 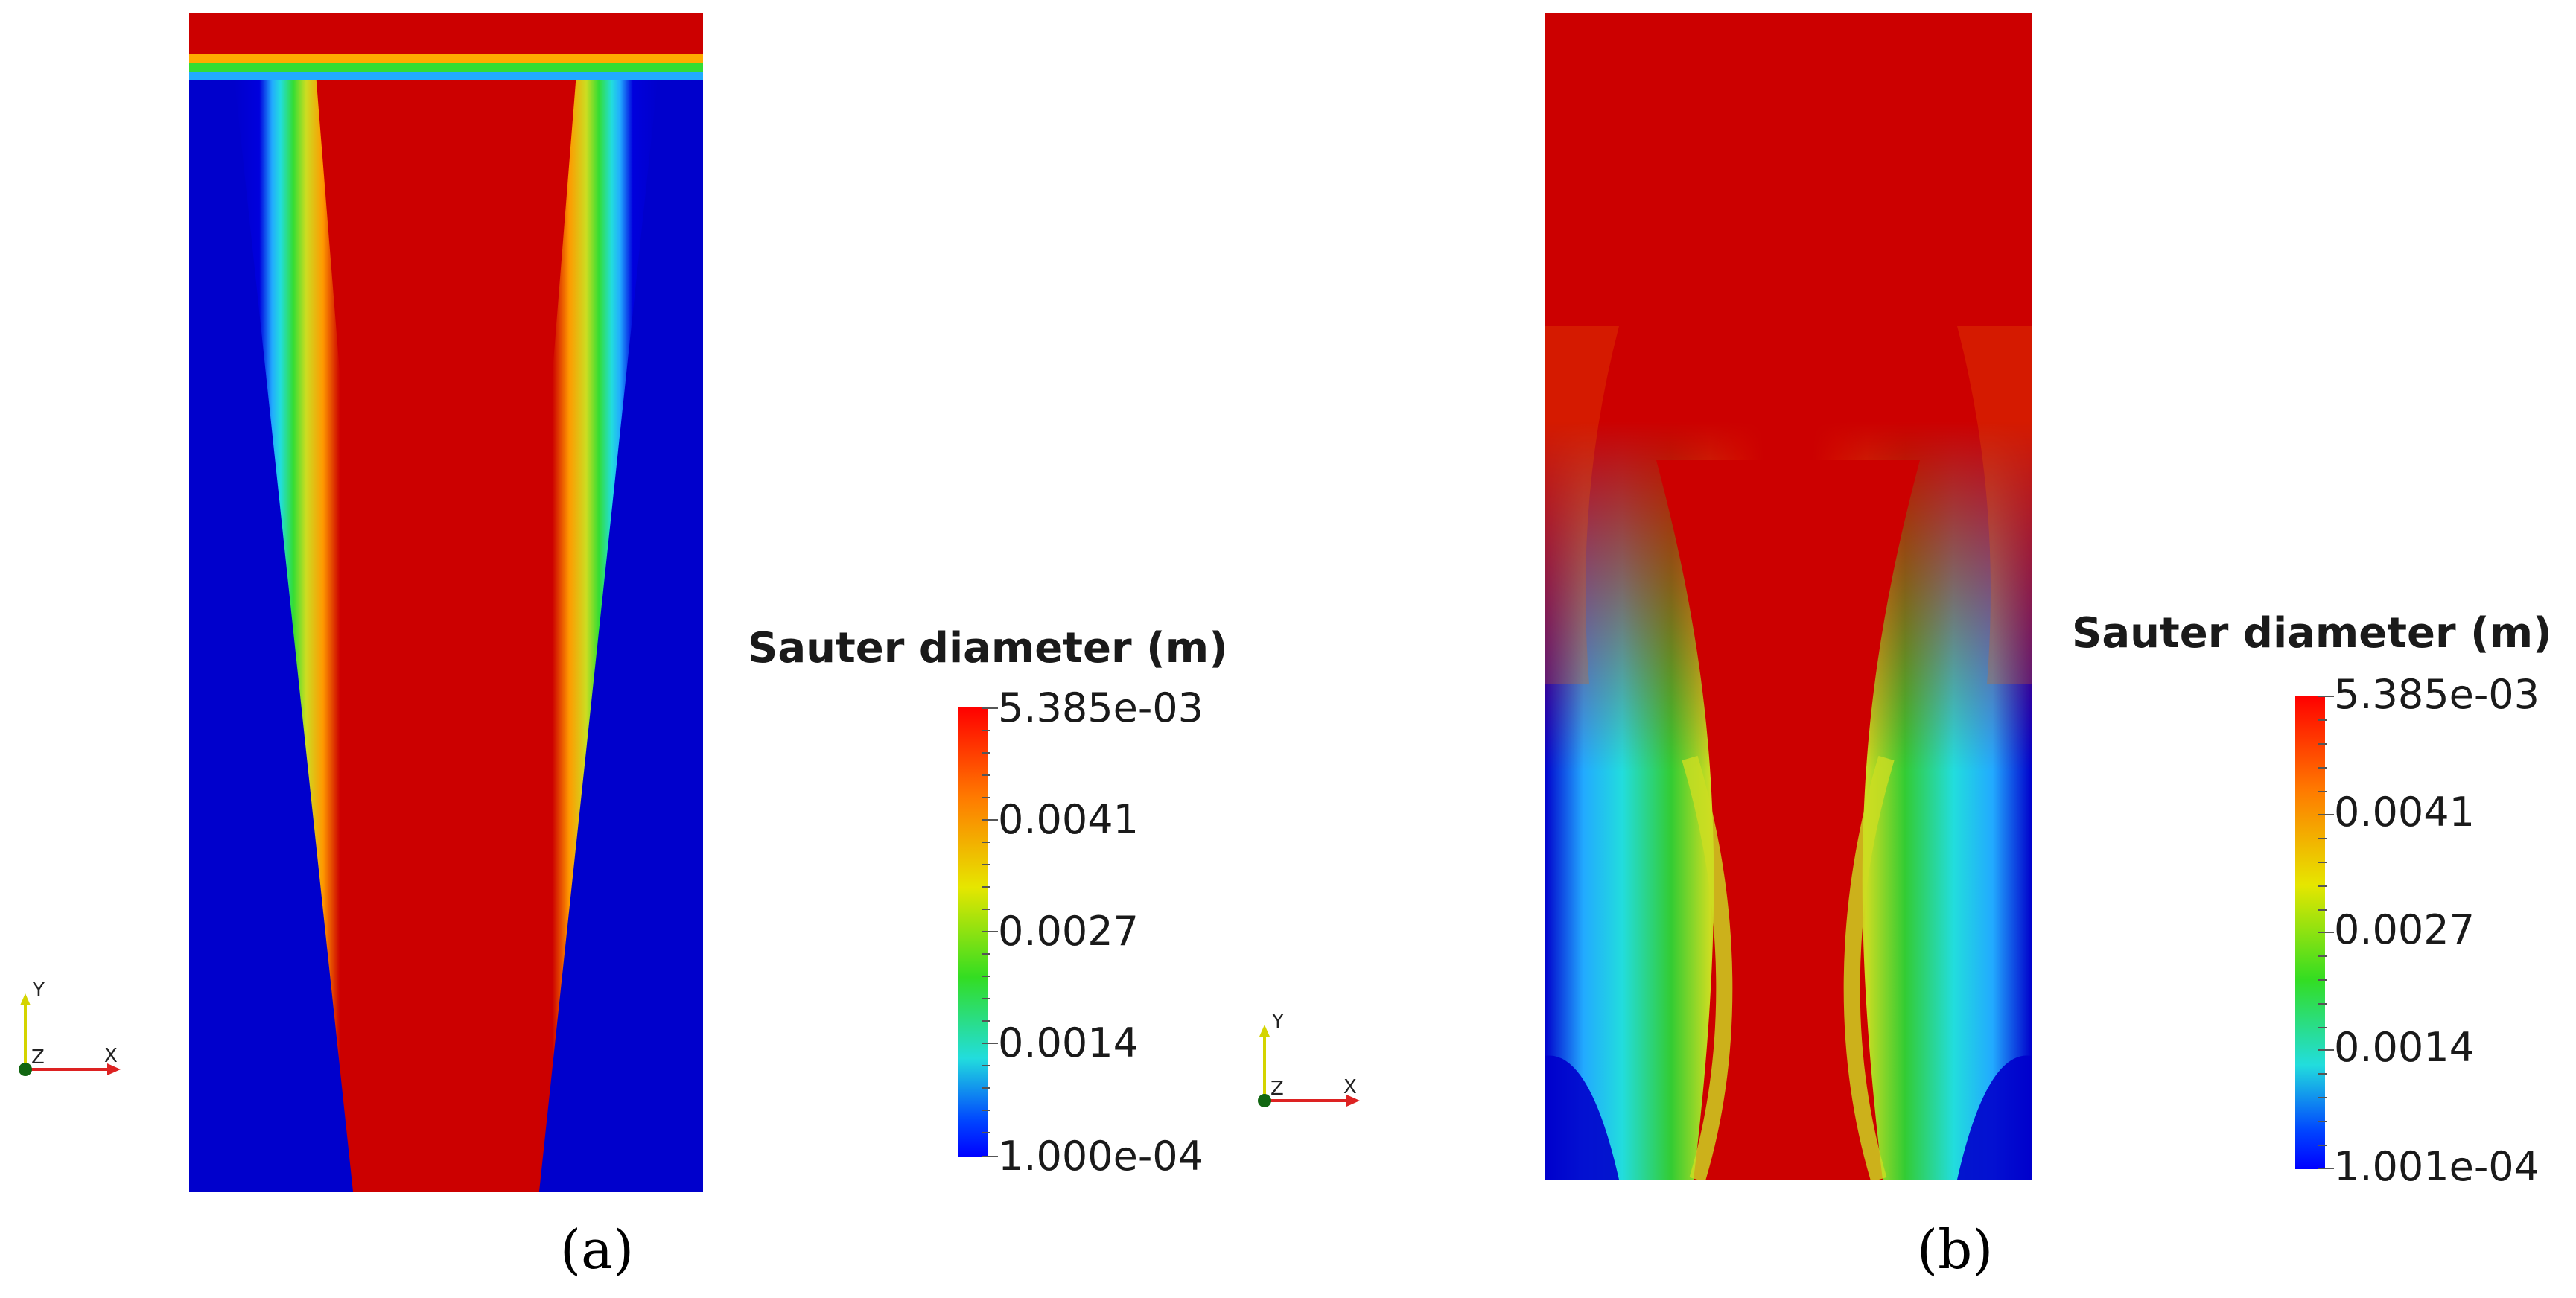 What do you see at coordinates (2312, 633) in the screenshot?
I see `legend-title-b: Sauter diameter (m)` at bounding box center [2312, 633].